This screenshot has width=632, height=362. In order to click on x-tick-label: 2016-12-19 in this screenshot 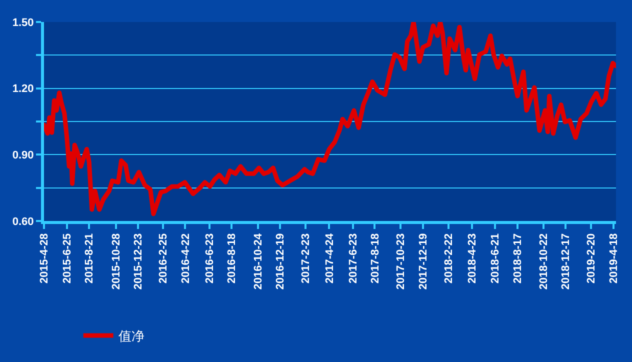, I will do `click(280, 261)`.